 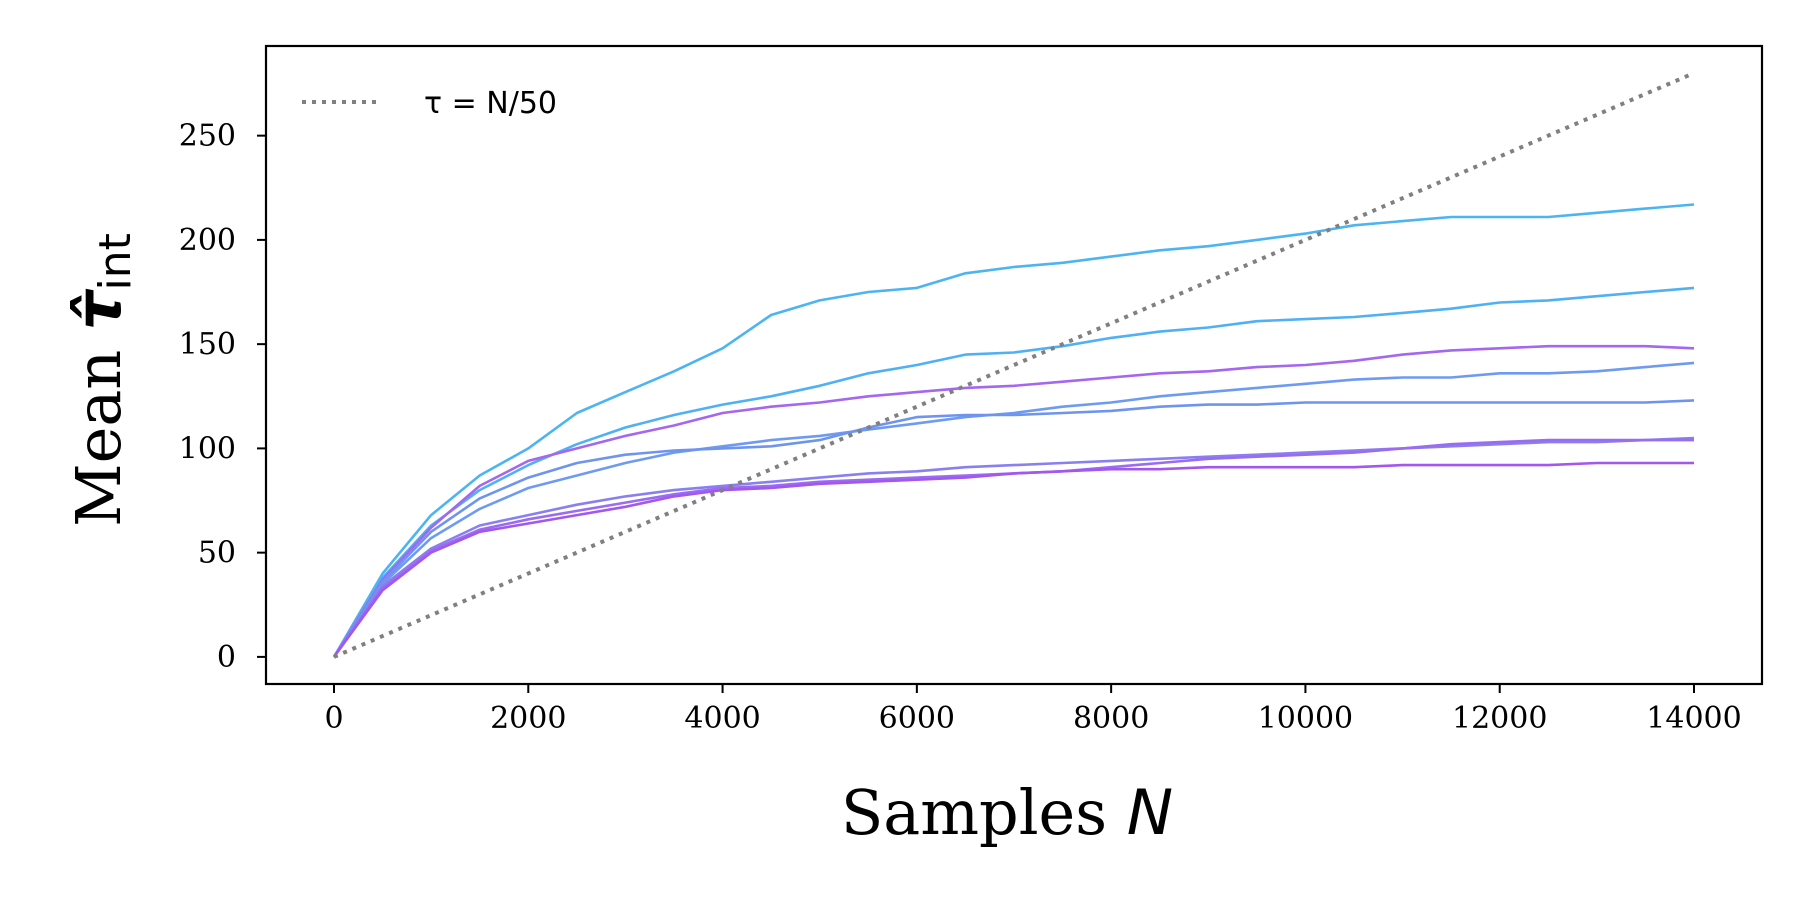 I want to click on x-tick-label: 4000, so click(x=722, y=718).